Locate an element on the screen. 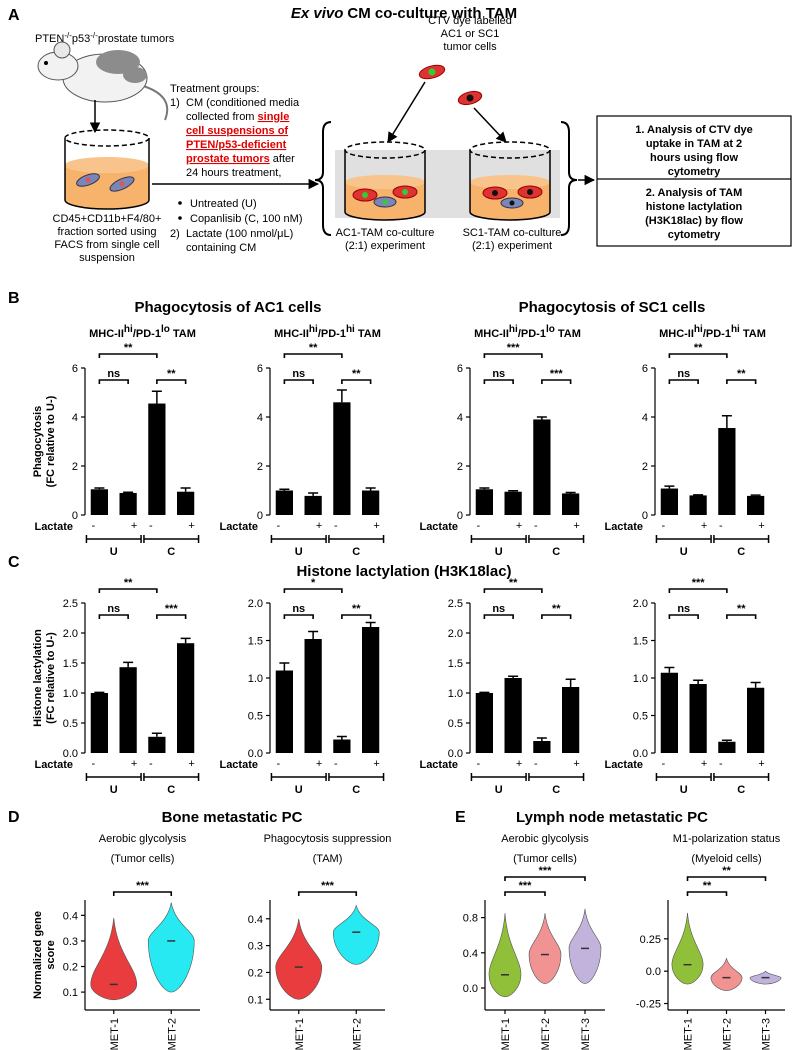  chart-title: Phagocytosis suppression is located at coordinates (328, 839).